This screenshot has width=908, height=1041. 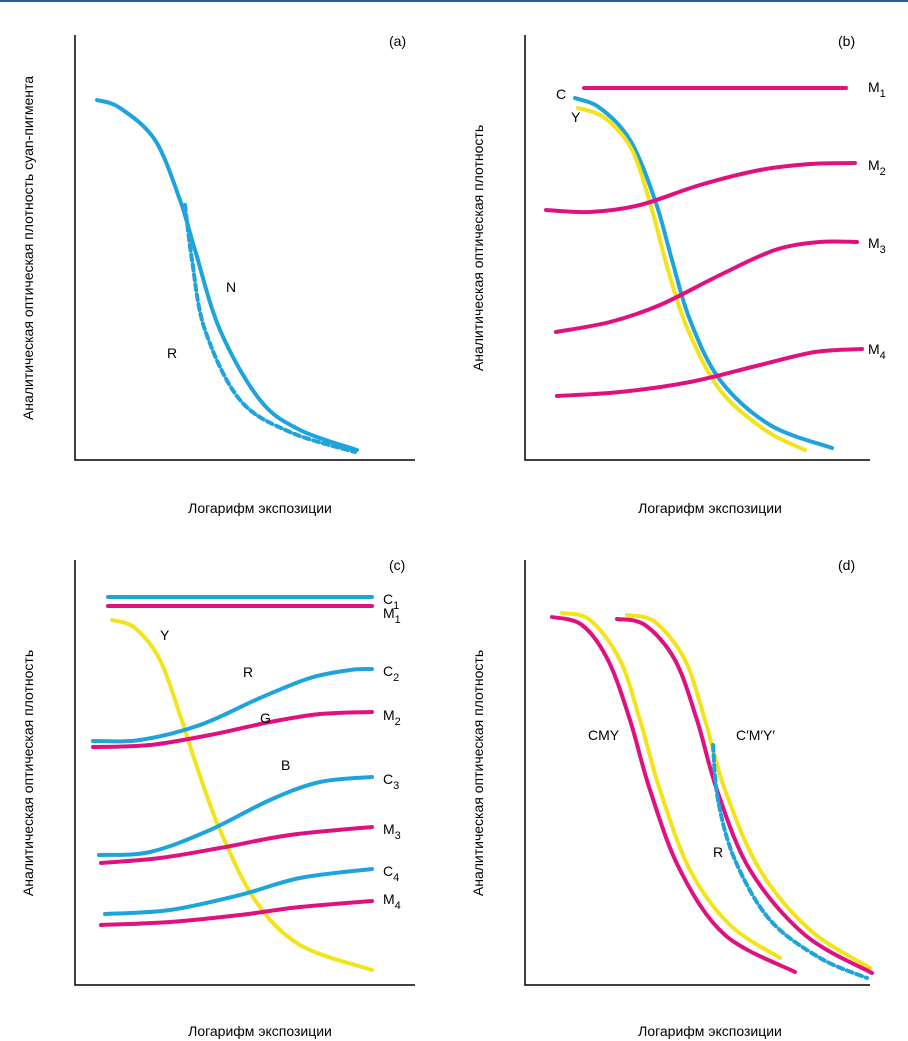 What do you see at coordinates (391, 673) in the screenshot?
I see `curve-label: C2` at bounding box center [391, 673].